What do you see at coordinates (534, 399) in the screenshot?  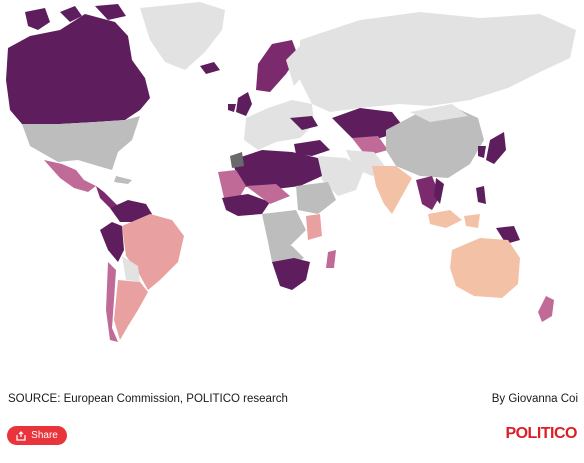 I see `byline: By Giovanna Coi` at bounding box center [534, 399].